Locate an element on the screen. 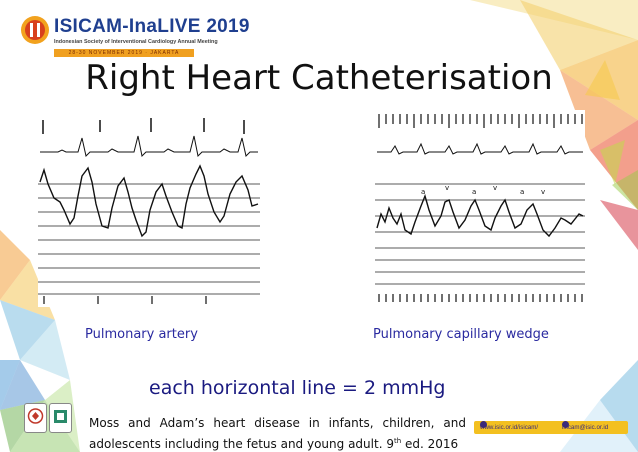 Image resolution: width=638 pixels, height=452 pixels. web-icon is located at coordinates (483, 424).